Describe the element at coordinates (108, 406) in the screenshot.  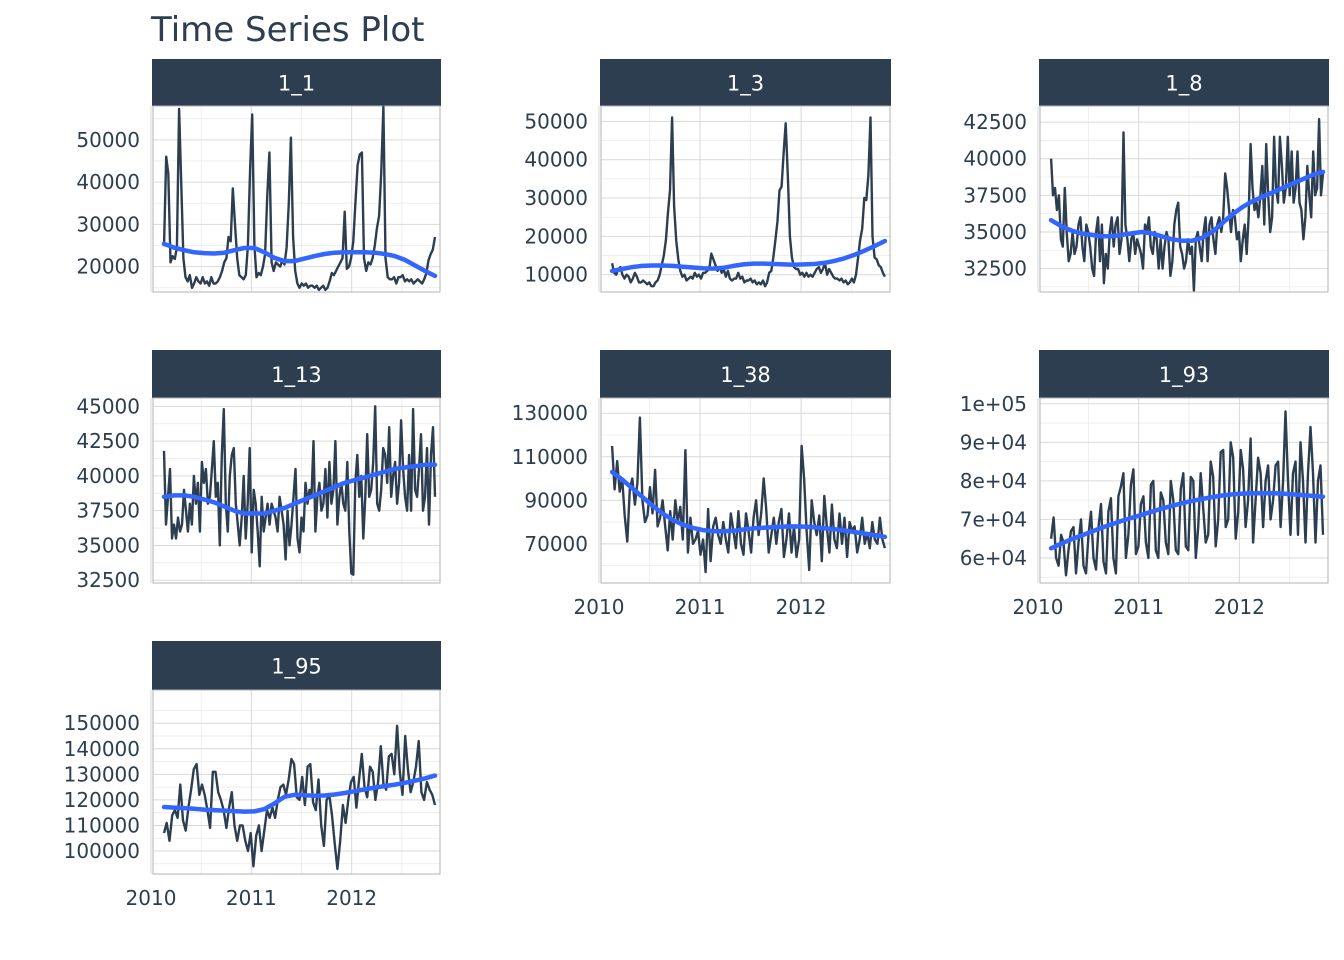
I see `y-tick-label: 45000` at that location.